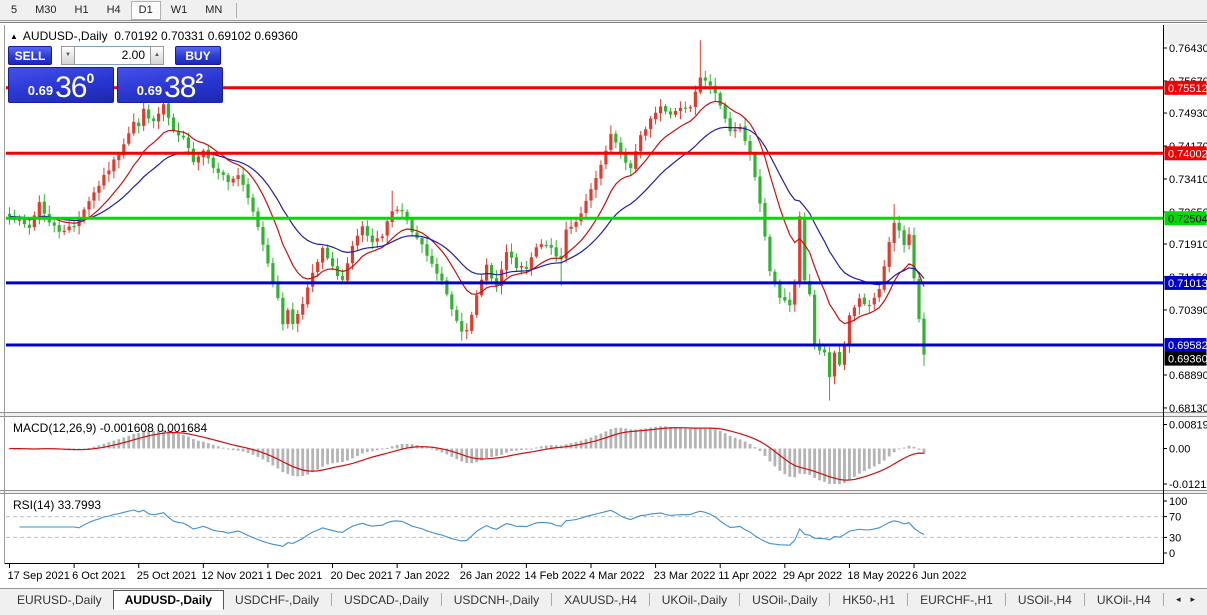  Describe the element at coordinates (1187, 284) in the screenshot. I see `svg-text: 0.71013` at that location.